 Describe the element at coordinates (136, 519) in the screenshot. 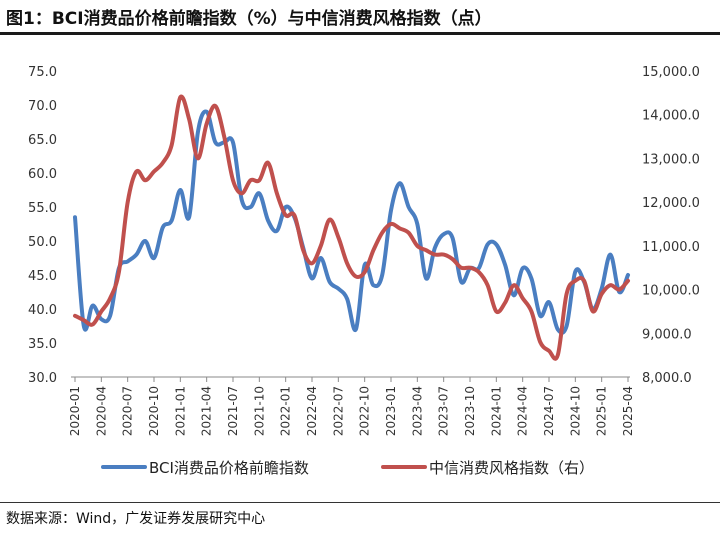

I see `source-note: 数据来源：Wind，广发证券发展研究中心` at that location.